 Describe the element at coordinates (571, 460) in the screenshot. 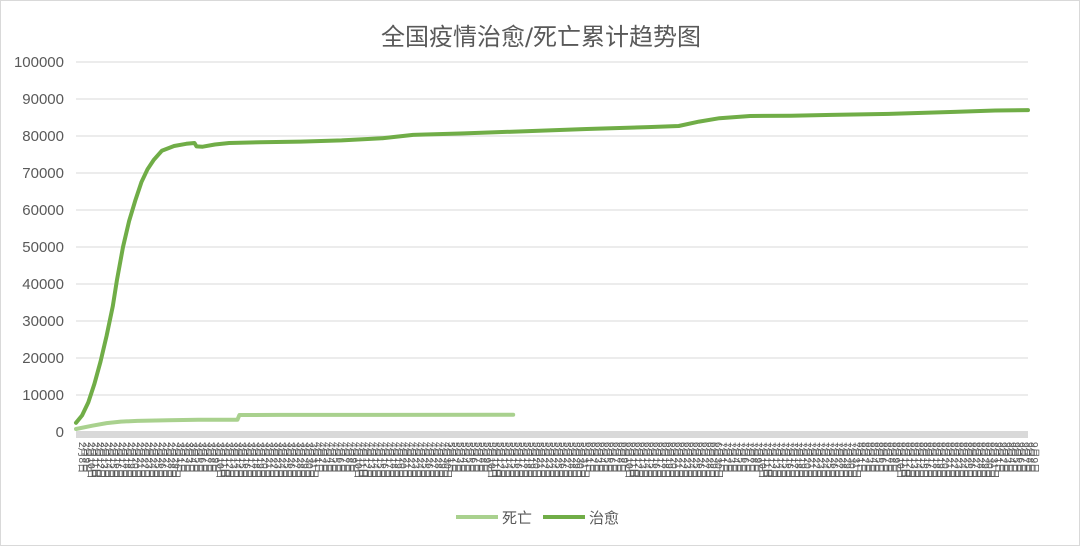

I see `x-tick-label: 5月28日` at that location.